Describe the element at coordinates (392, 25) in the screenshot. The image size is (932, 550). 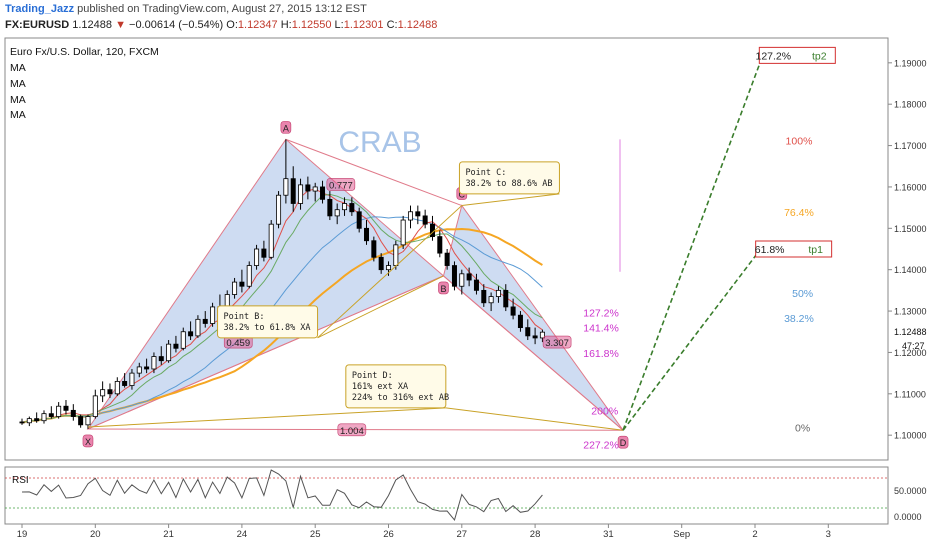
I see `close-label: C:` at that location.